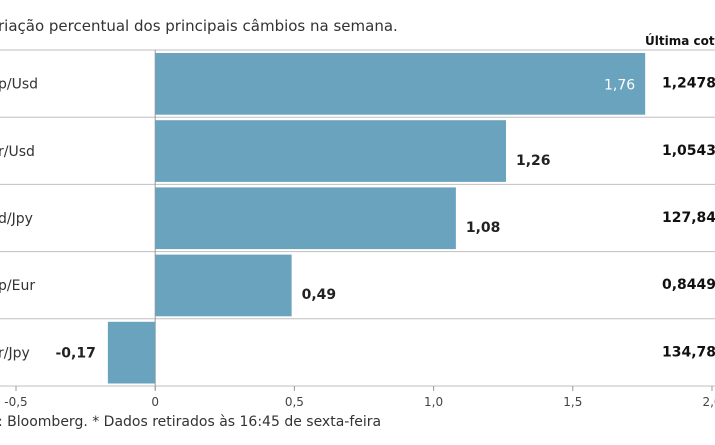 This screenshot has height=445, width=715. What do you see at coordinates (680, 40) in the screenshot?
I see `last-quote-column-header: Última cotaç` at bounding box center [680, 40].